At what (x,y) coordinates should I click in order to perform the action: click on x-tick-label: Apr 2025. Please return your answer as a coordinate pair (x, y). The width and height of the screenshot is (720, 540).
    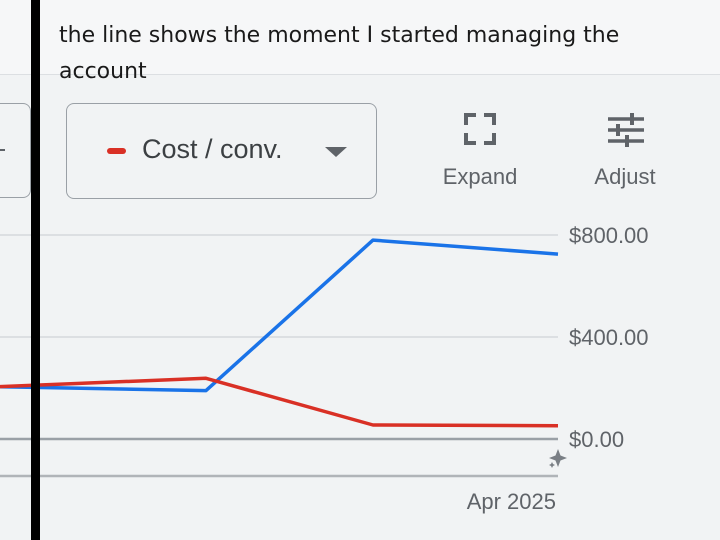
    Looking at the image, I should click on (511, 501).